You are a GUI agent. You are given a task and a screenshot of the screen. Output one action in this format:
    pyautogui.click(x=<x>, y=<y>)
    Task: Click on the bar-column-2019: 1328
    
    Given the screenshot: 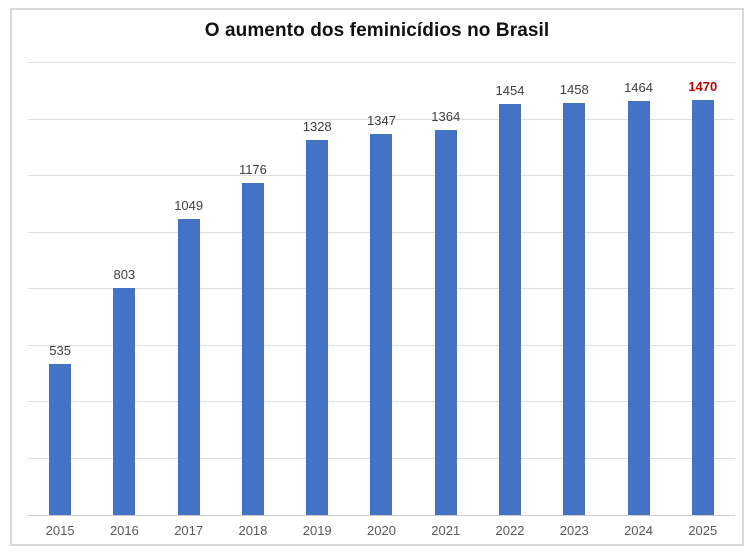 What is the action you would take?
    pyautogui.click(x=317, y=289)
    